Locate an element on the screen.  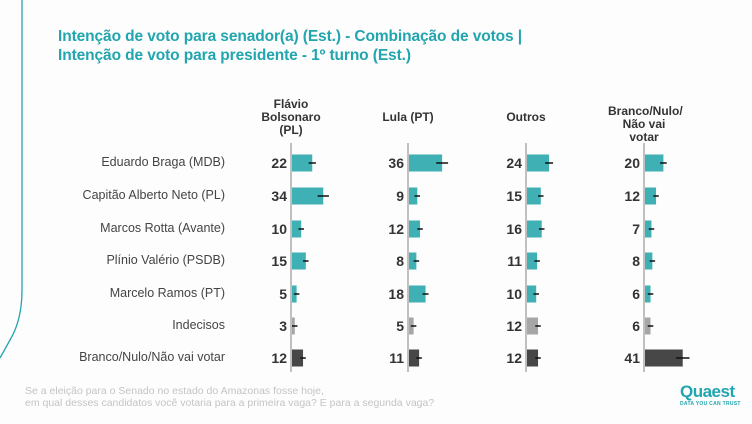
value-label: 7 is located at coordinates (636, 229).